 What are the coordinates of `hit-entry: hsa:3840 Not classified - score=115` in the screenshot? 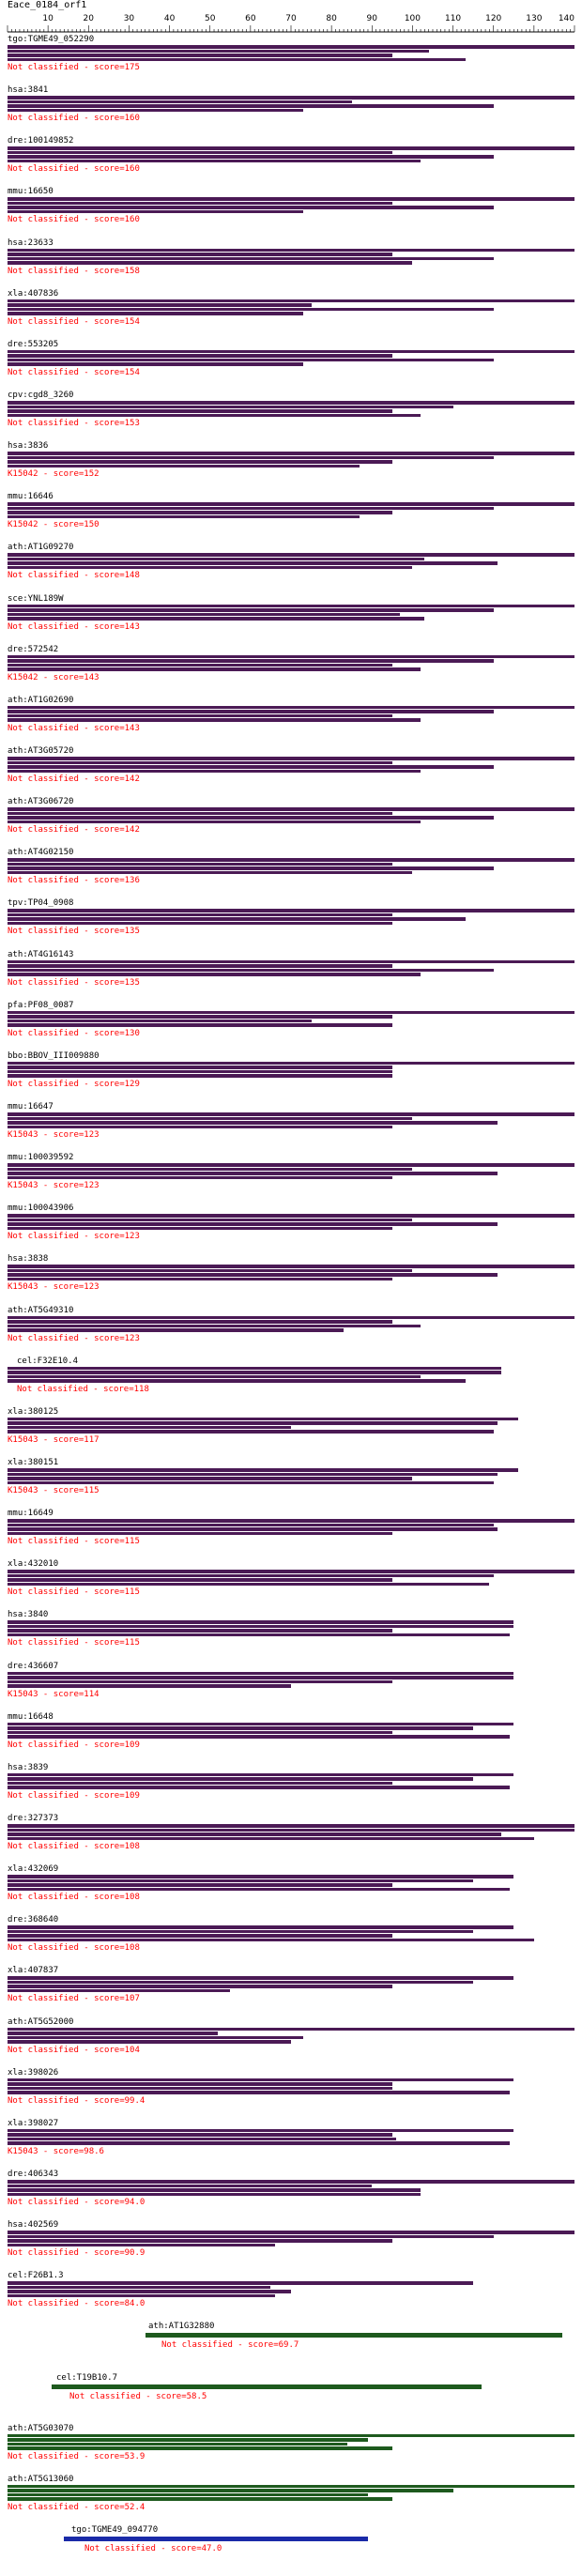 It's located at (291, 1636).